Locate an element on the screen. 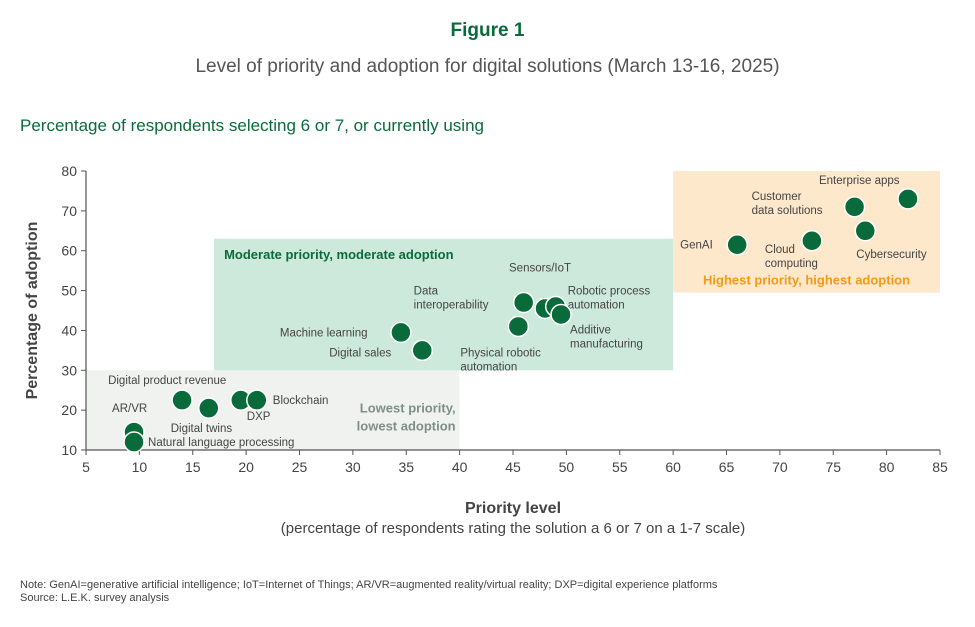  point-label: Customer is located at coordinates (777, 197).